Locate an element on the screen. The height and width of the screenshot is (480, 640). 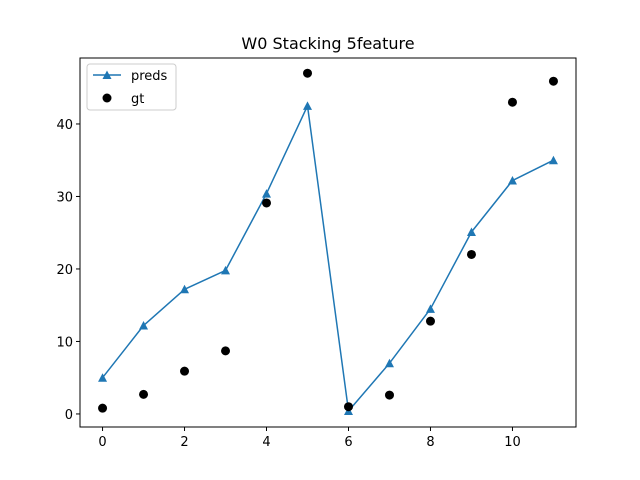
x-tick-label-3: 6 is located at coordinates (348, 442).